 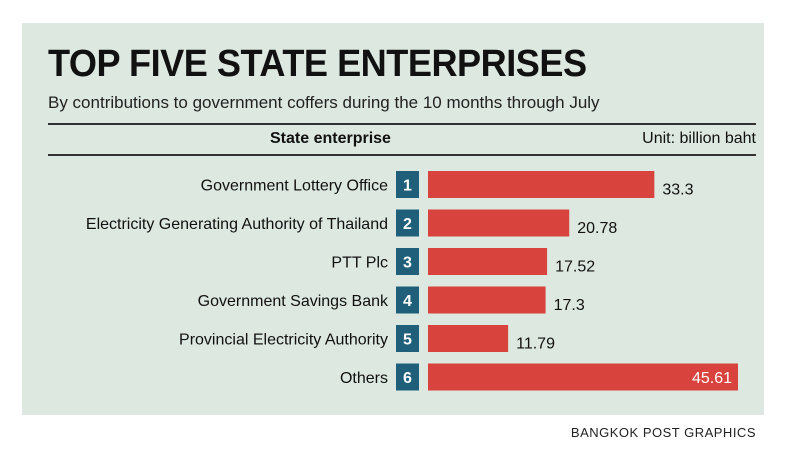 I want to click on category-header: State enterprise, so click(x=330, y=138).